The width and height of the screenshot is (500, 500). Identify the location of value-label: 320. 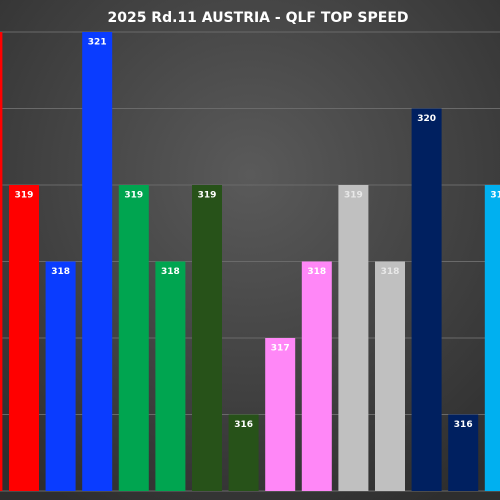
(426, 119).